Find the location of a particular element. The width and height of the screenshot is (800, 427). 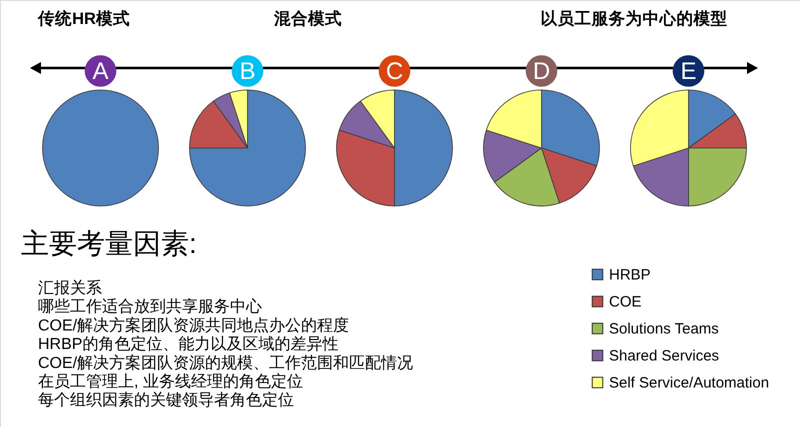

legend-label: HRBP is located at coordinates (630, 275).